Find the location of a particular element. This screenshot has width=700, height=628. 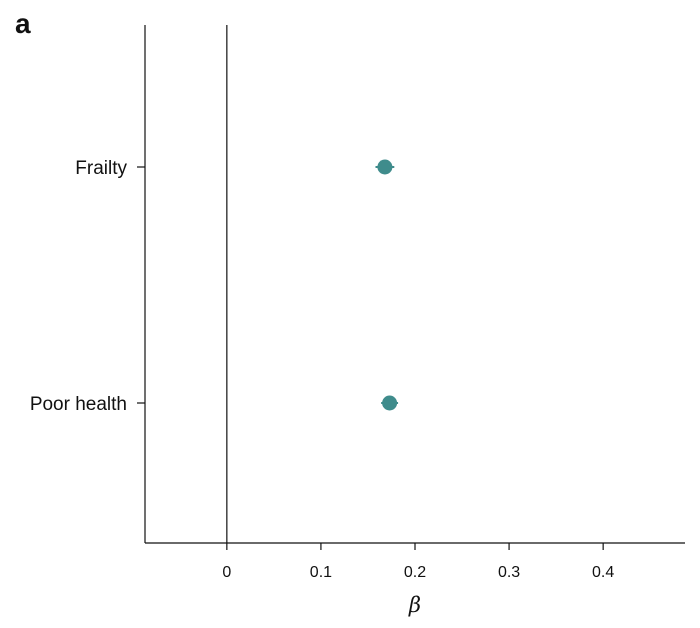

panel-label: a is located at coordinates (23, 23).